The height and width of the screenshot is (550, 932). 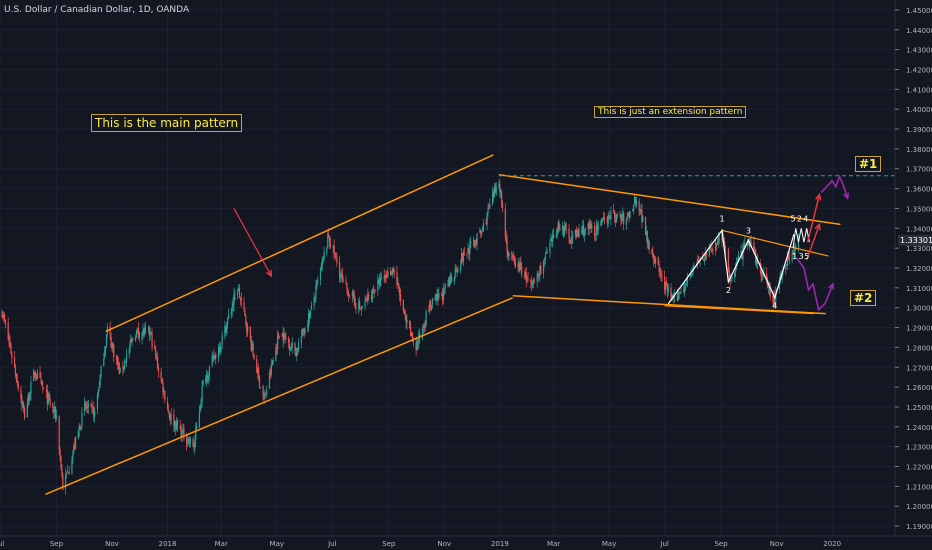 What do you see at coordinates (863, 298) in the screenshot?
I see `scenario-2-tag: #2` at bounding box center [863, 298].